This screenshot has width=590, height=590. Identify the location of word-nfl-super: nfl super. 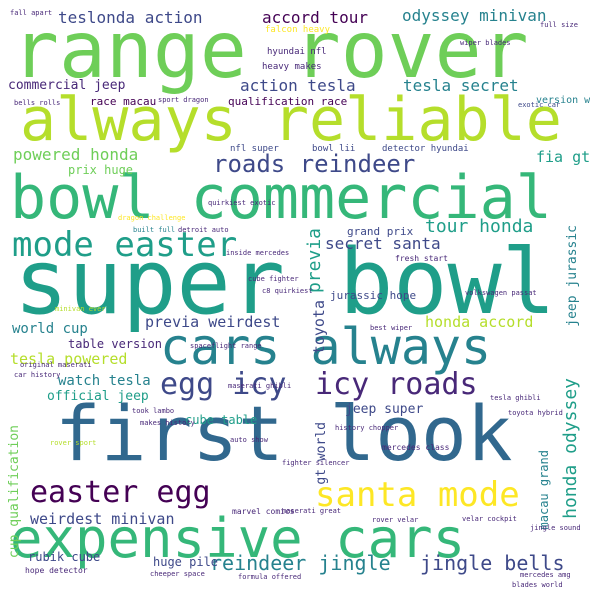
(254, 149).